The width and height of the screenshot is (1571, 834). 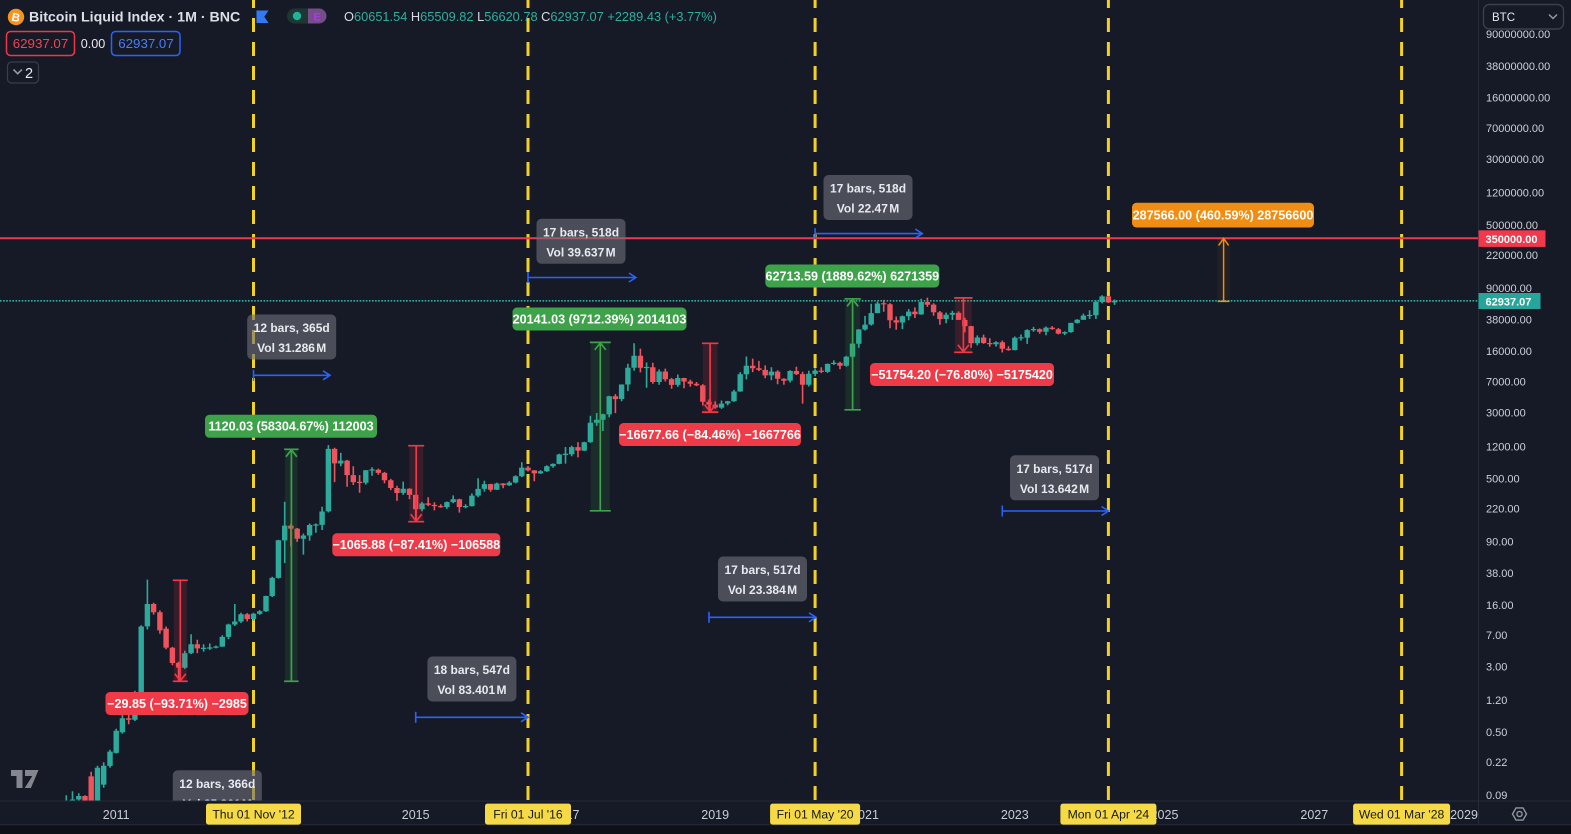 What do you see at coordinates (1506, 414) in the screenshot?
I see `svg-text: 3000.00` at bounding box center [1506, 414].